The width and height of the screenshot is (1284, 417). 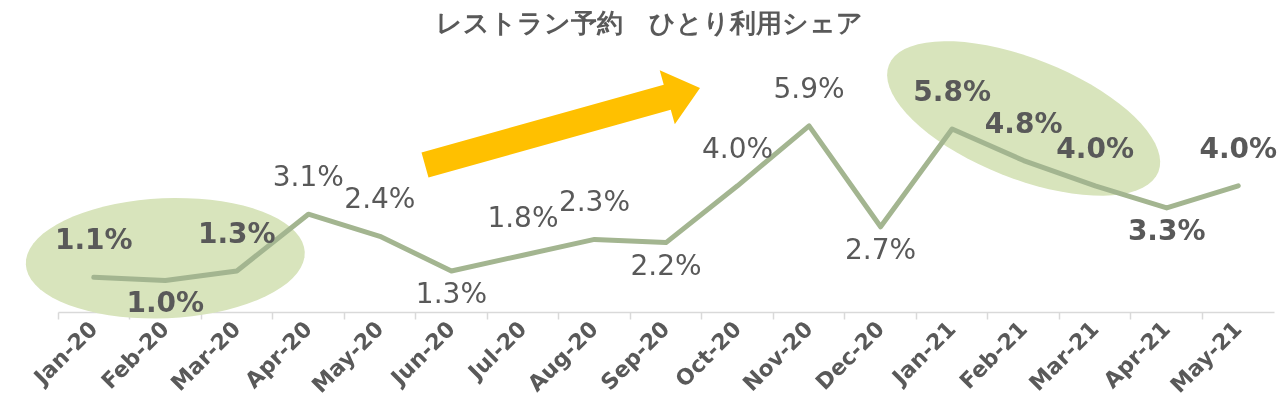 What do you see at coordinates (649, 23) in the screenshot?
I see `chart-title: レストラン予約 ひとり利用シェア` at bounding box center [649, 23].